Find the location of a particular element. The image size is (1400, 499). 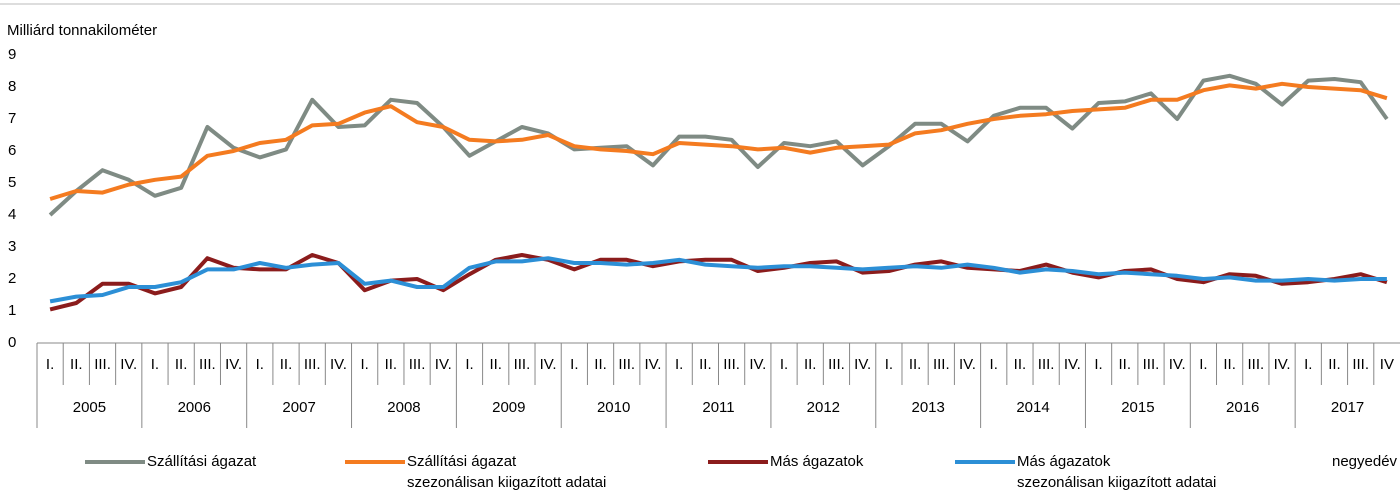

y-tick-label: 4 is located at coordinates (12, 214).